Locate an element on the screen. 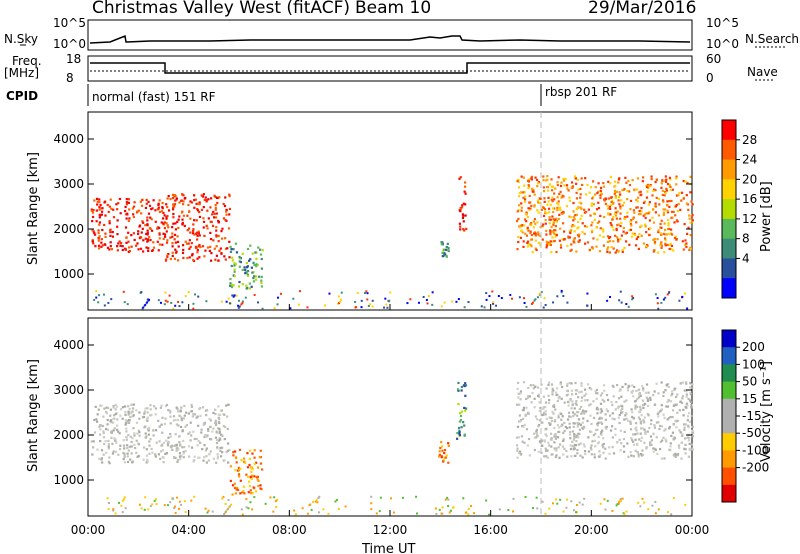 This screenshot has width=800, height=554. velocity-colorbar-label: Velocity [m s⁻¹] is located at coordinates (766, 411).